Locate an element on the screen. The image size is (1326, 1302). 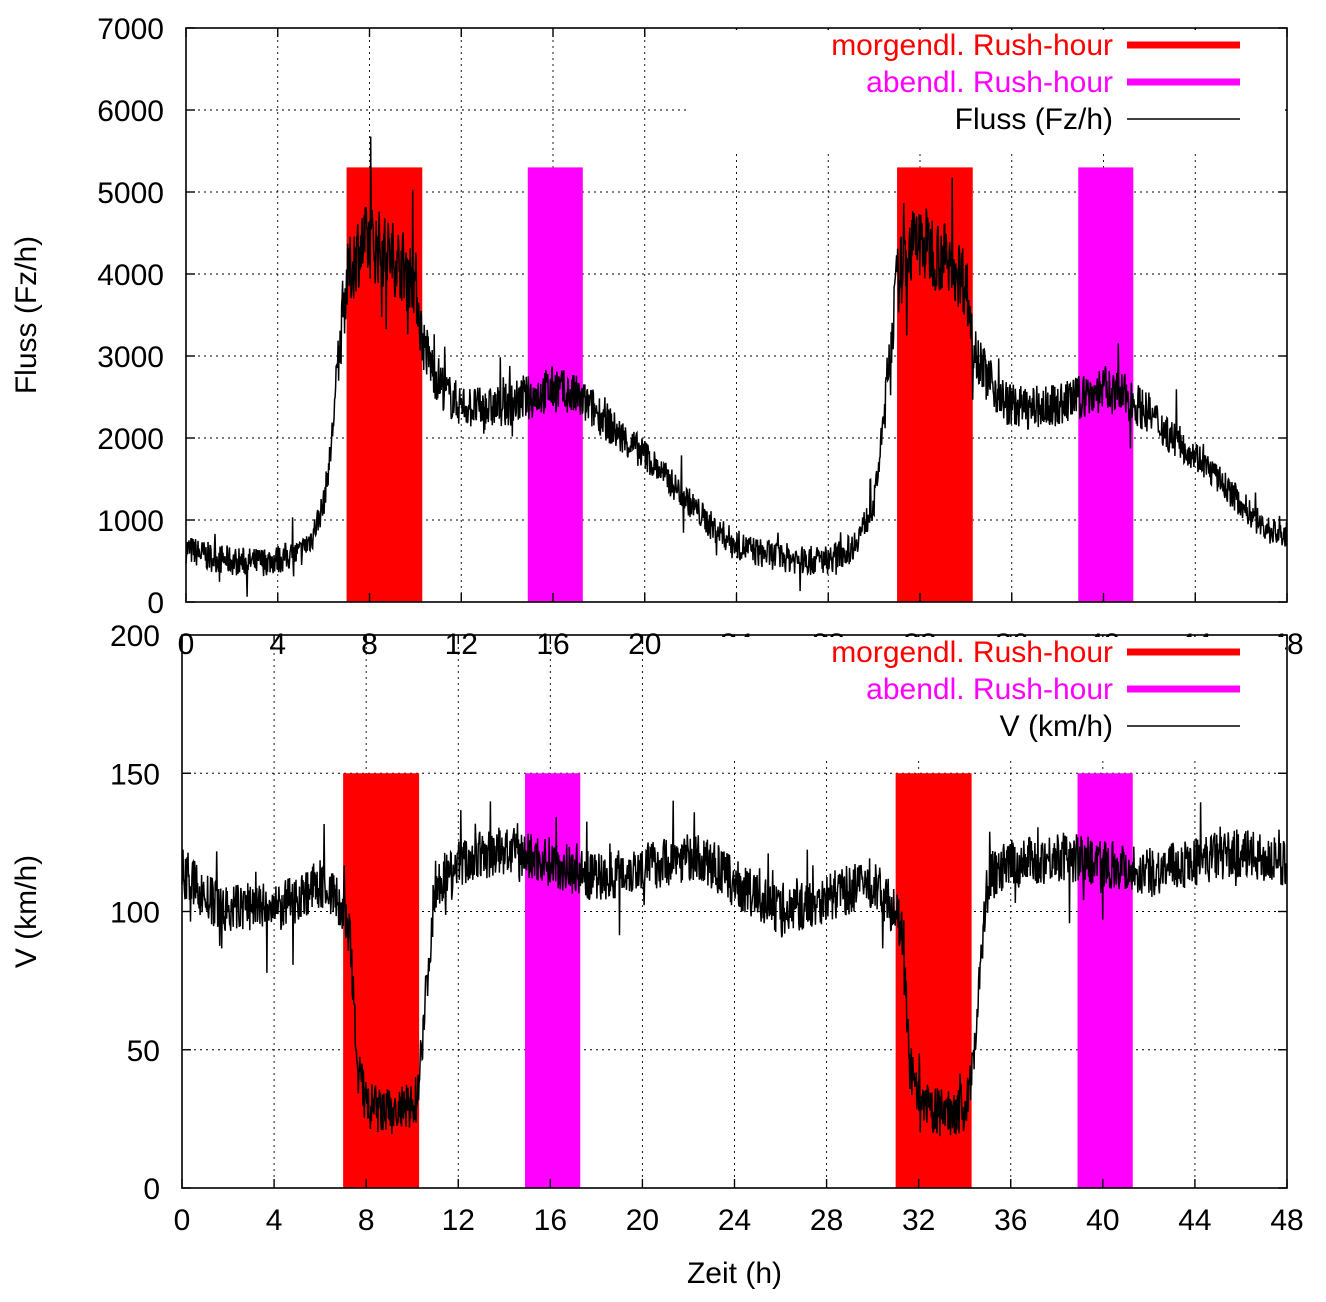
legend-label: Fluss (Fz/h) is located at coordinates (1034, 119).